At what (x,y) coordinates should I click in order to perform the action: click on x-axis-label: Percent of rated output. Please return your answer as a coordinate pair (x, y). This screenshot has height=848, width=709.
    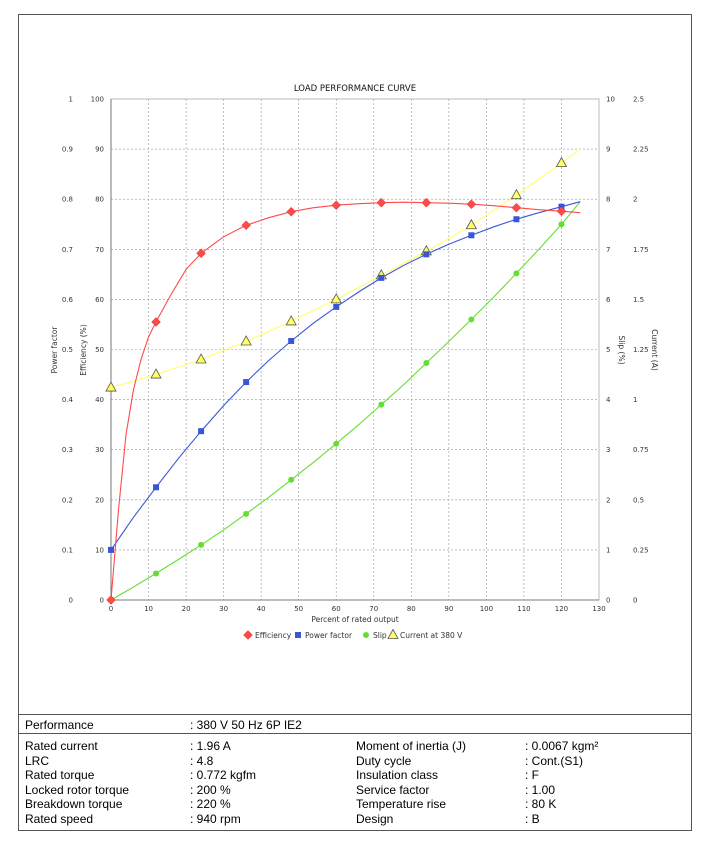
    Looking at the image, I should click on (354, 619).